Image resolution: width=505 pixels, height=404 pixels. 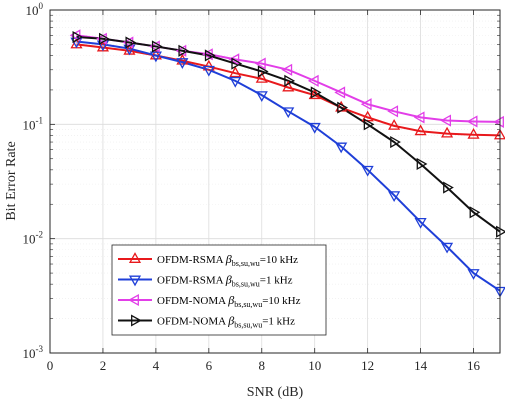 I want to click on y-tick-label: 10⁻¹, so click(x=33, y=123).